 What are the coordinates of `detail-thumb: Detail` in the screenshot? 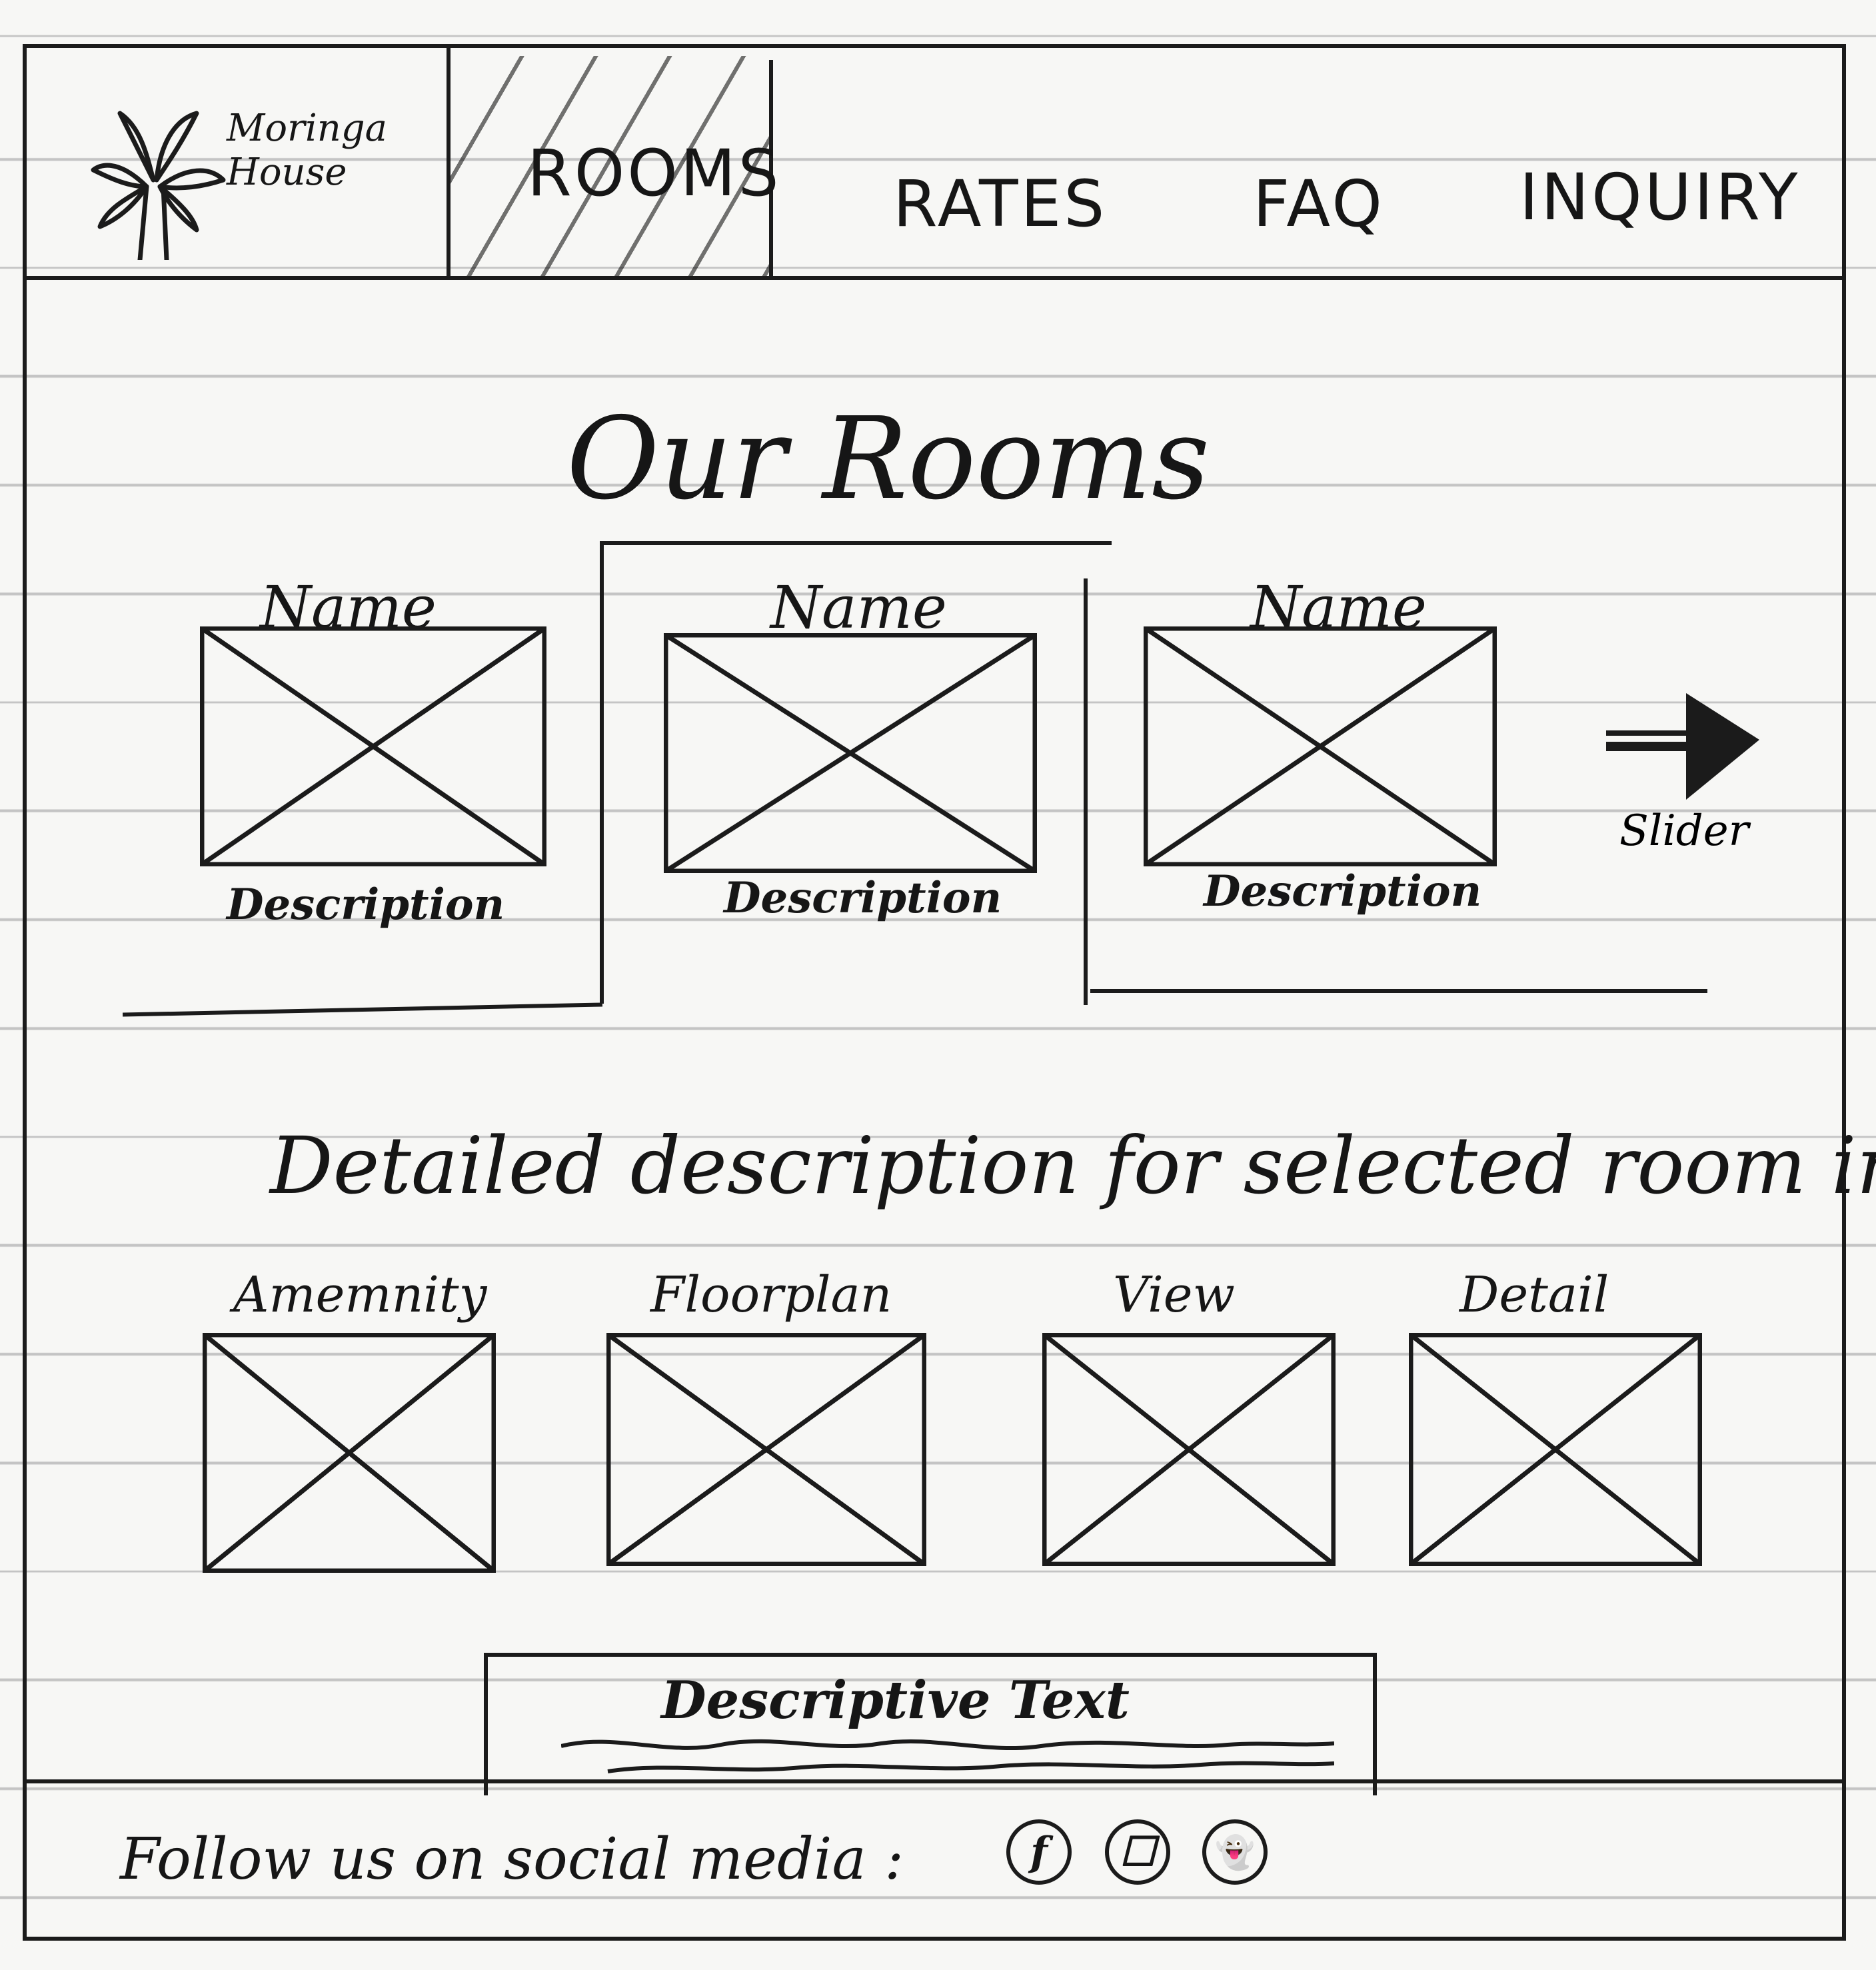 It's located at (1559, 1426).